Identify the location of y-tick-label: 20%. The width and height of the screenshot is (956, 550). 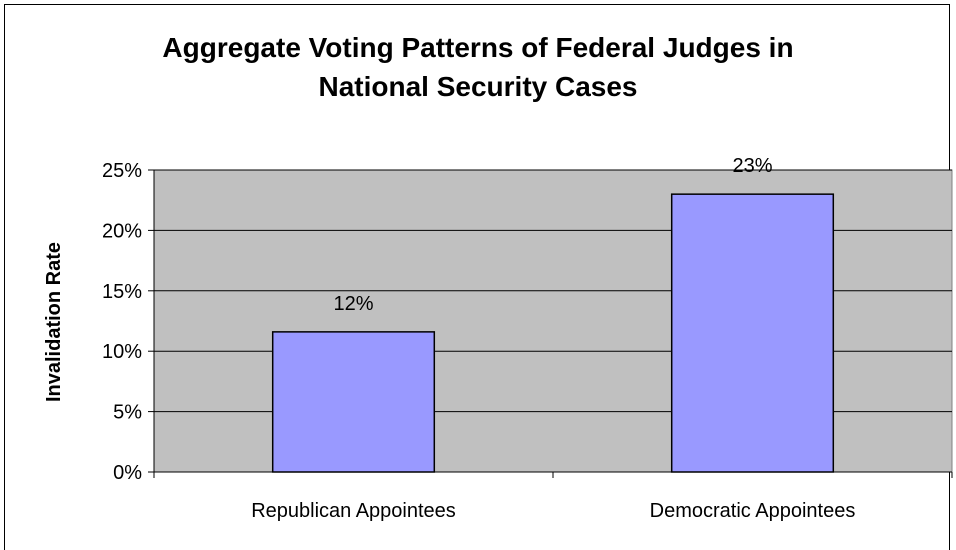
(122, 231).